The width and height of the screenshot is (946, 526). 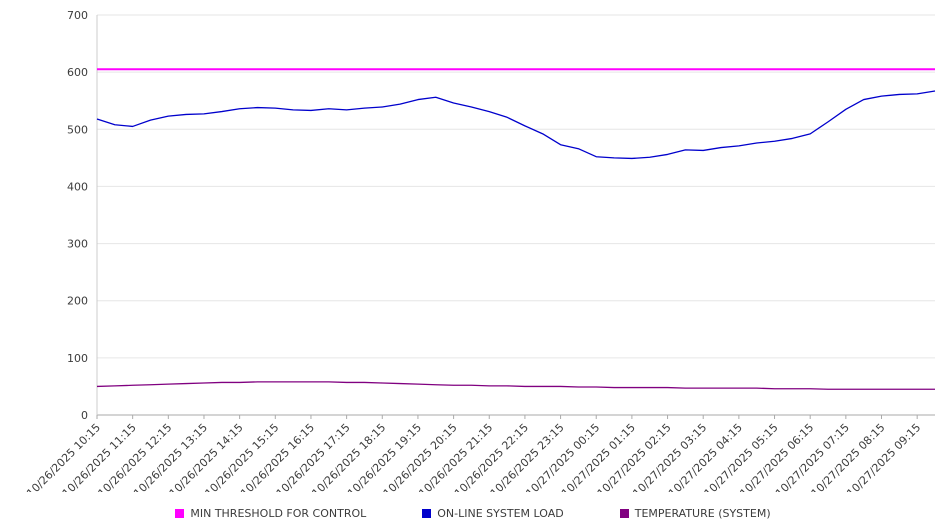 I want to click on y-axis-label: 0, so click(x=84, y=415).